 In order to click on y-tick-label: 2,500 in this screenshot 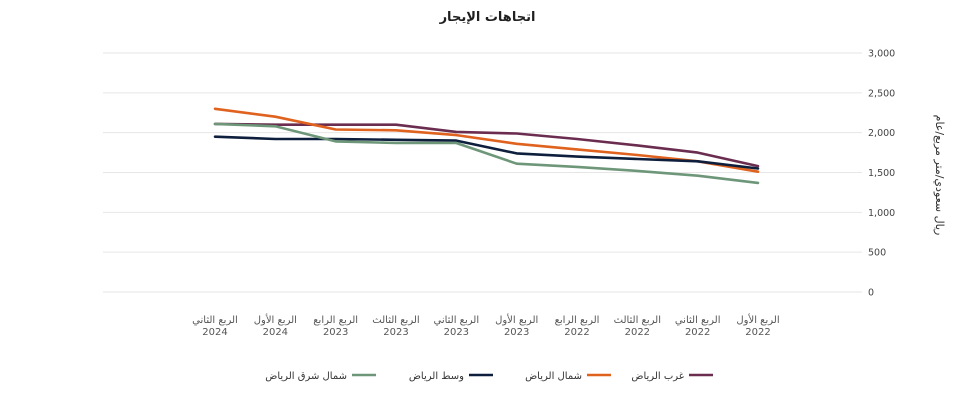, I will do `click(881, 93)`.